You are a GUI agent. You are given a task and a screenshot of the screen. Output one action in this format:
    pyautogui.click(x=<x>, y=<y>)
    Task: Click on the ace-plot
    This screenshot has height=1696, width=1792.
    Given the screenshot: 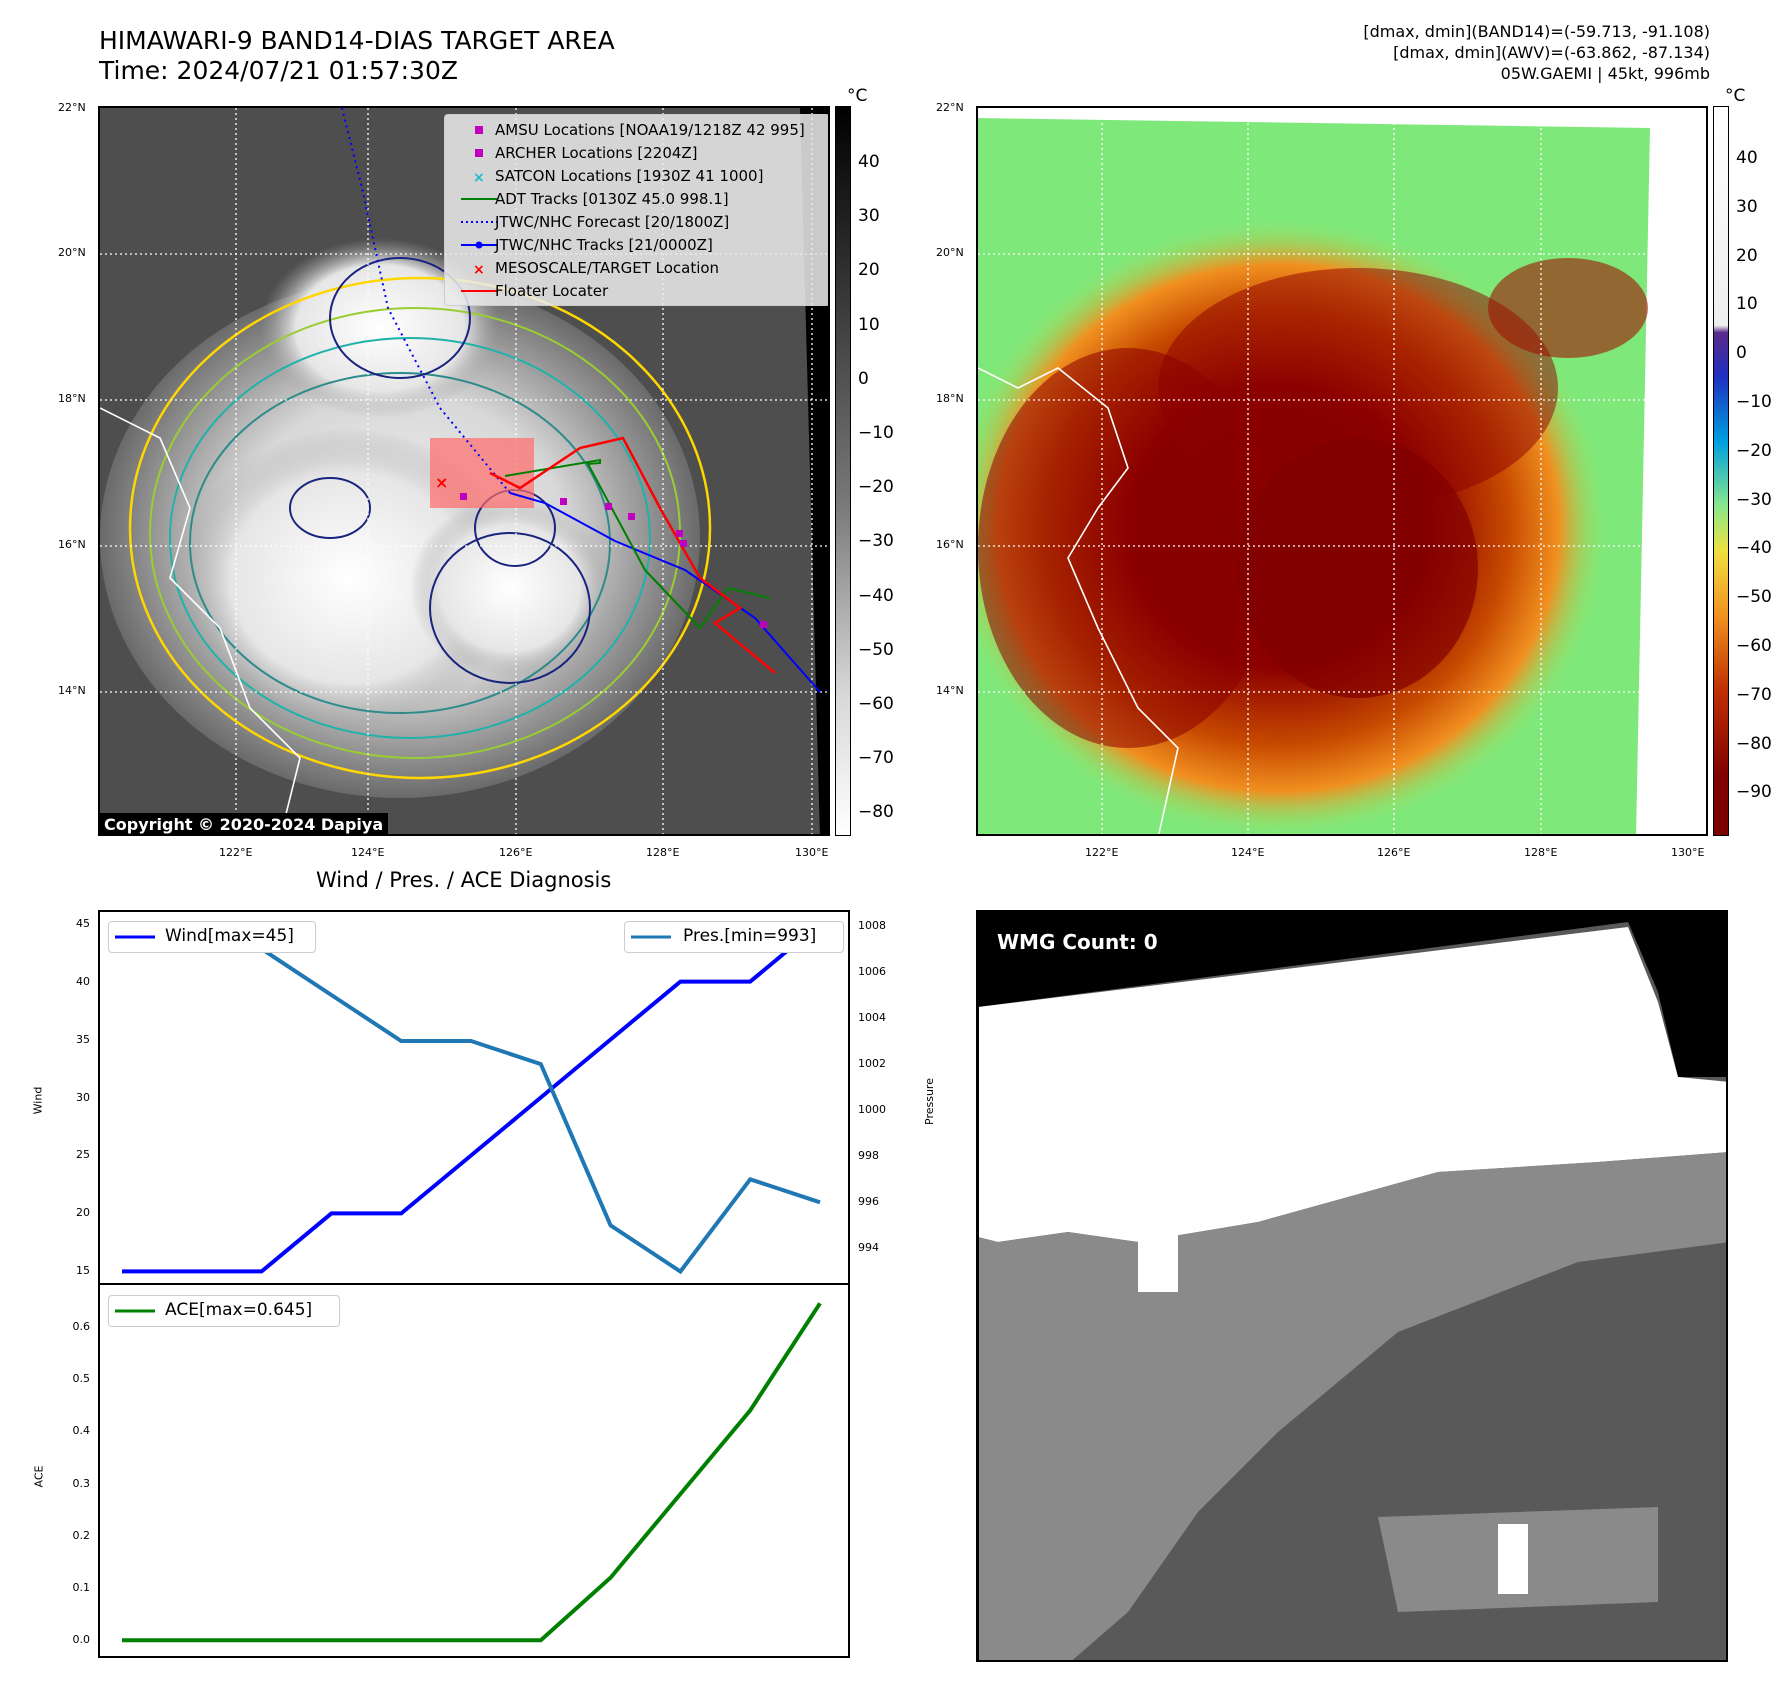 What is the action you would take?
    pyautogui.click(x=472, y=1472)
    